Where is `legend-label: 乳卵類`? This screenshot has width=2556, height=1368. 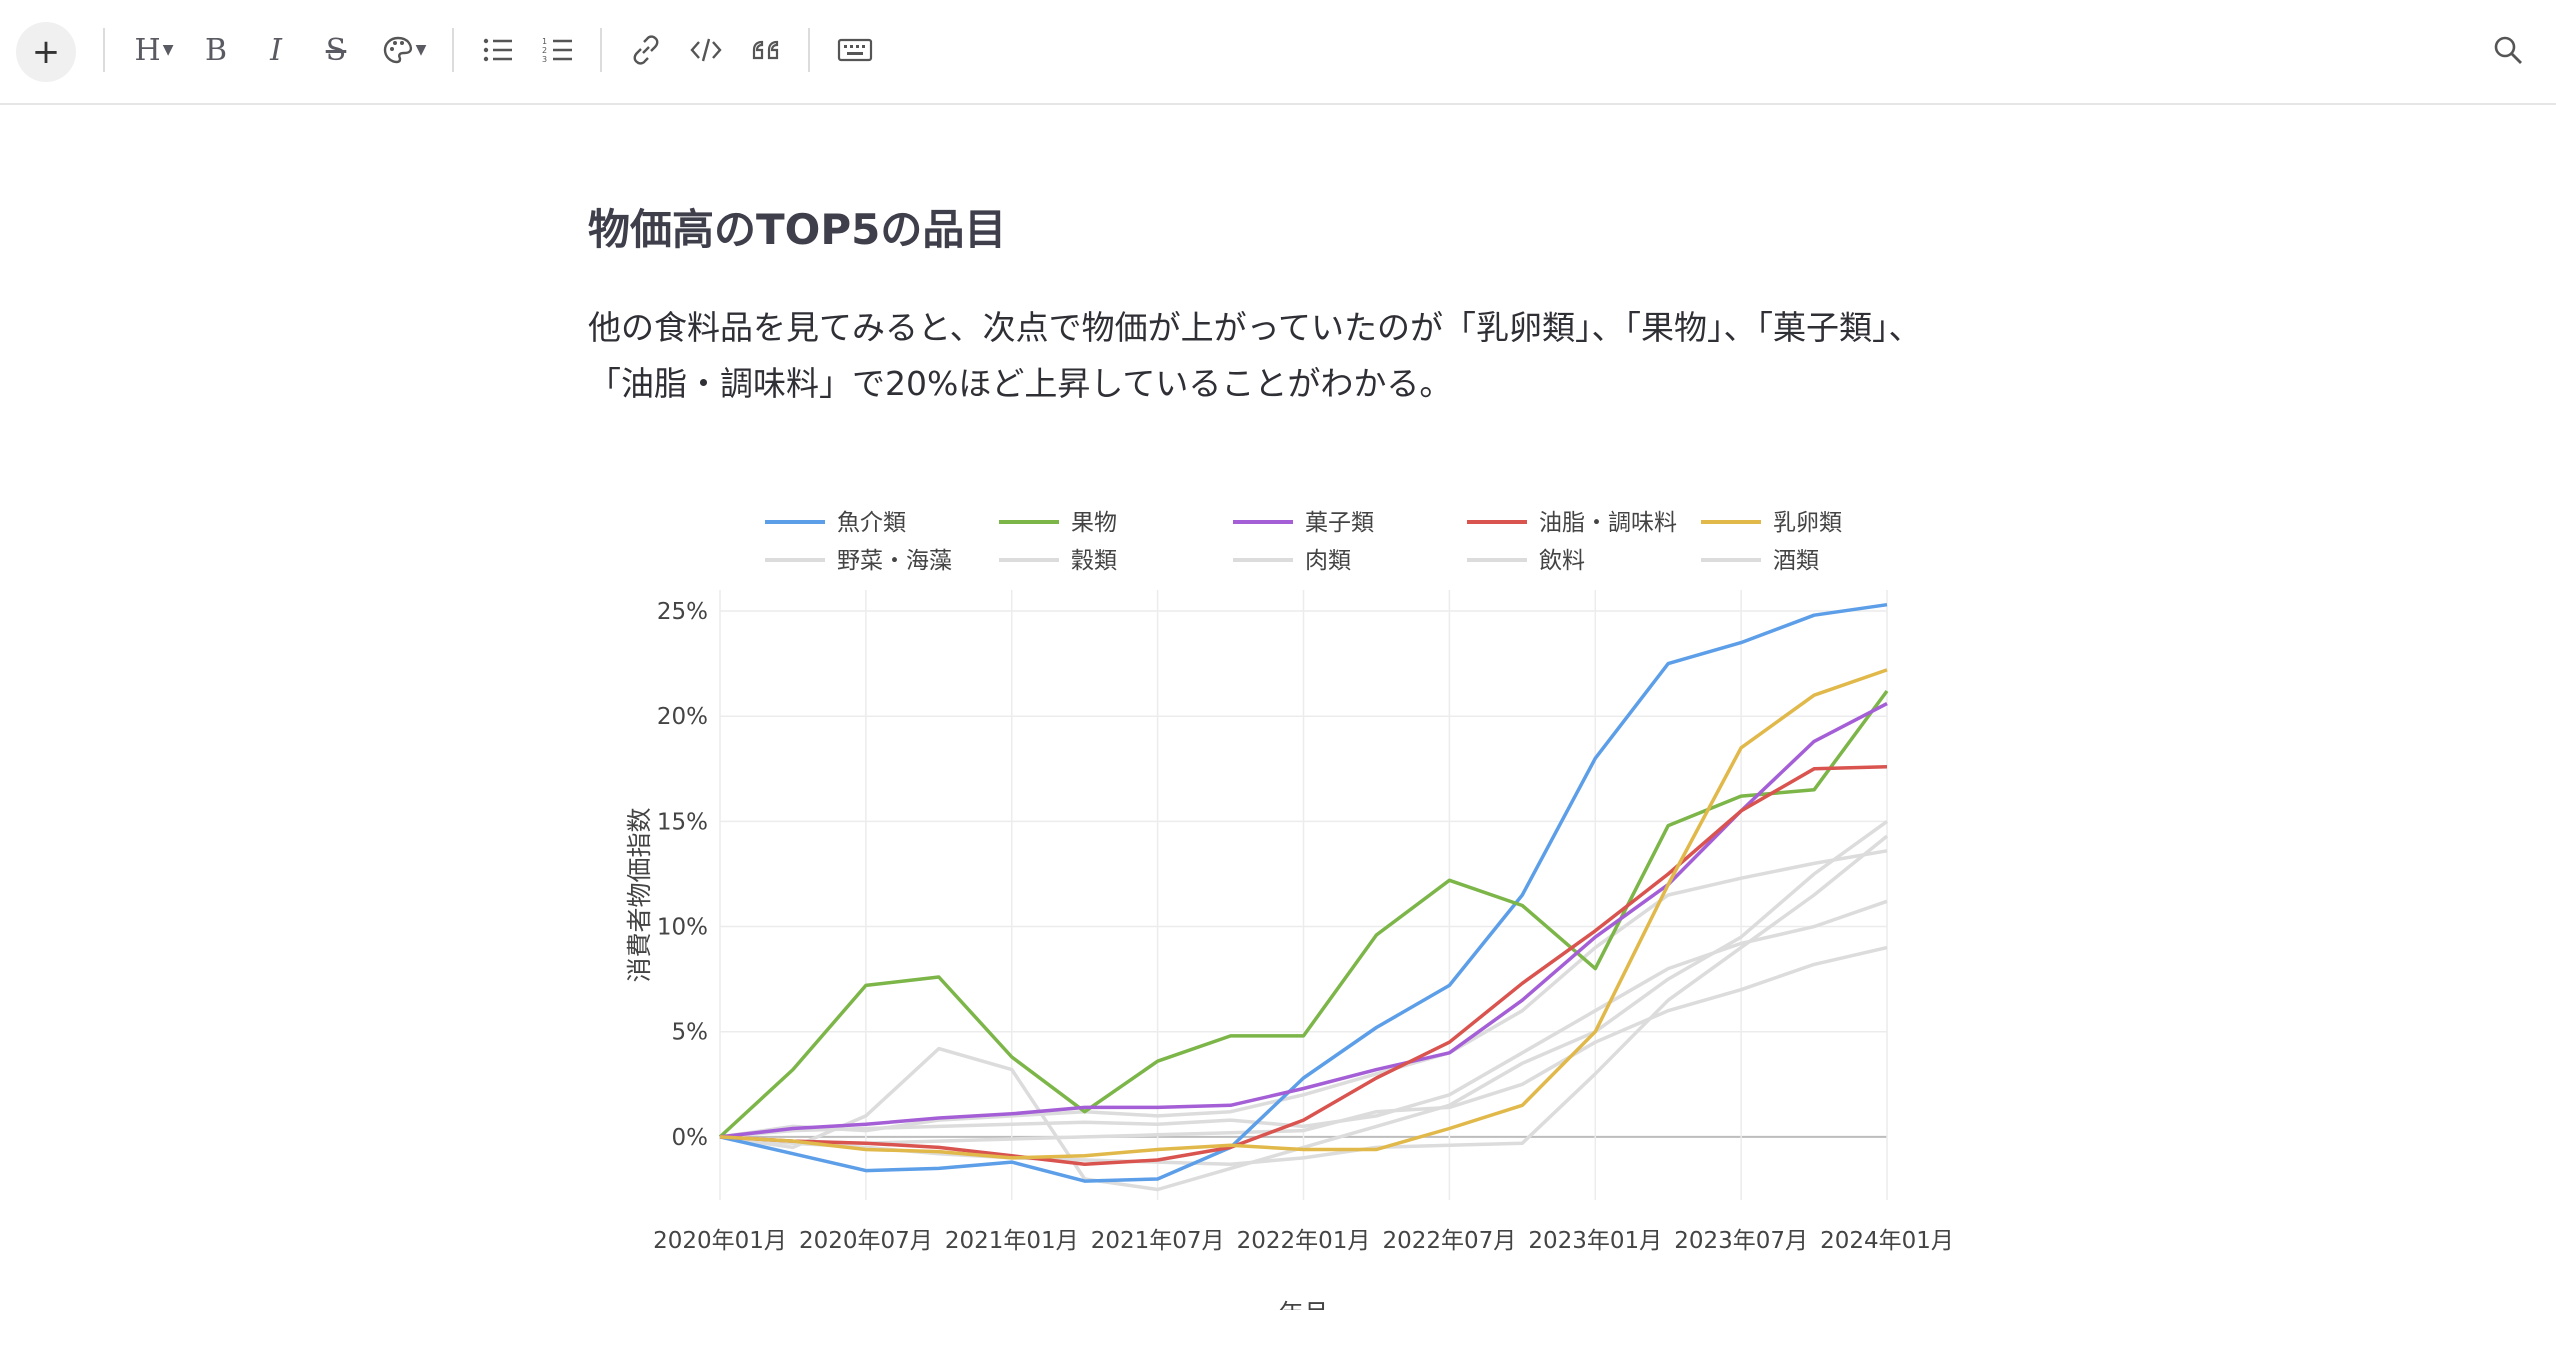
legend-label: 乳卵類 is located at coordinates (1807, 523).